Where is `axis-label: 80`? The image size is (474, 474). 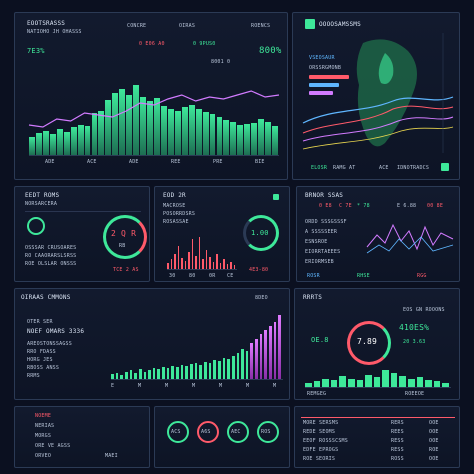 axis-label: 80 is located at coordinates (192, 276).